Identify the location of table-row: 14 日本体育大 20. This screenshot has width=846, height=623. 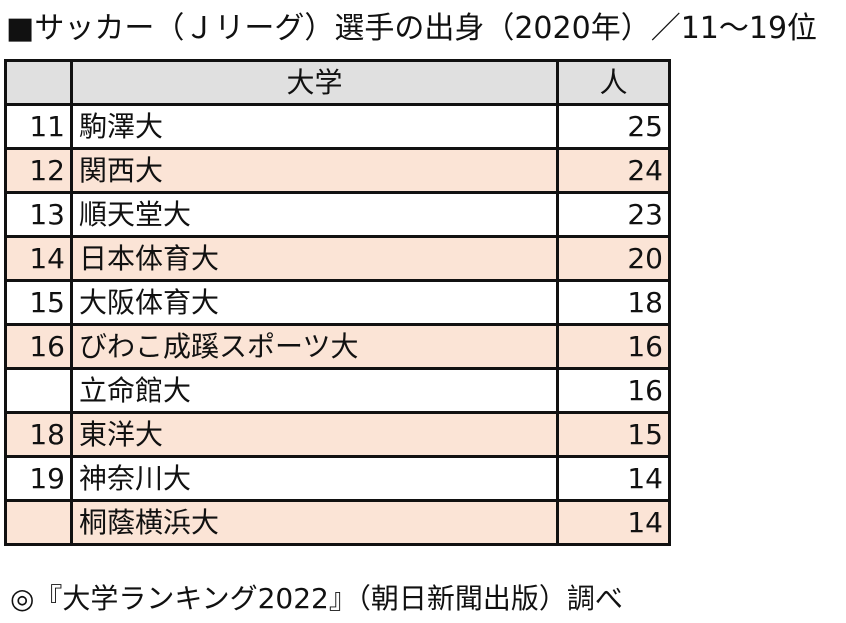
(337, 258).